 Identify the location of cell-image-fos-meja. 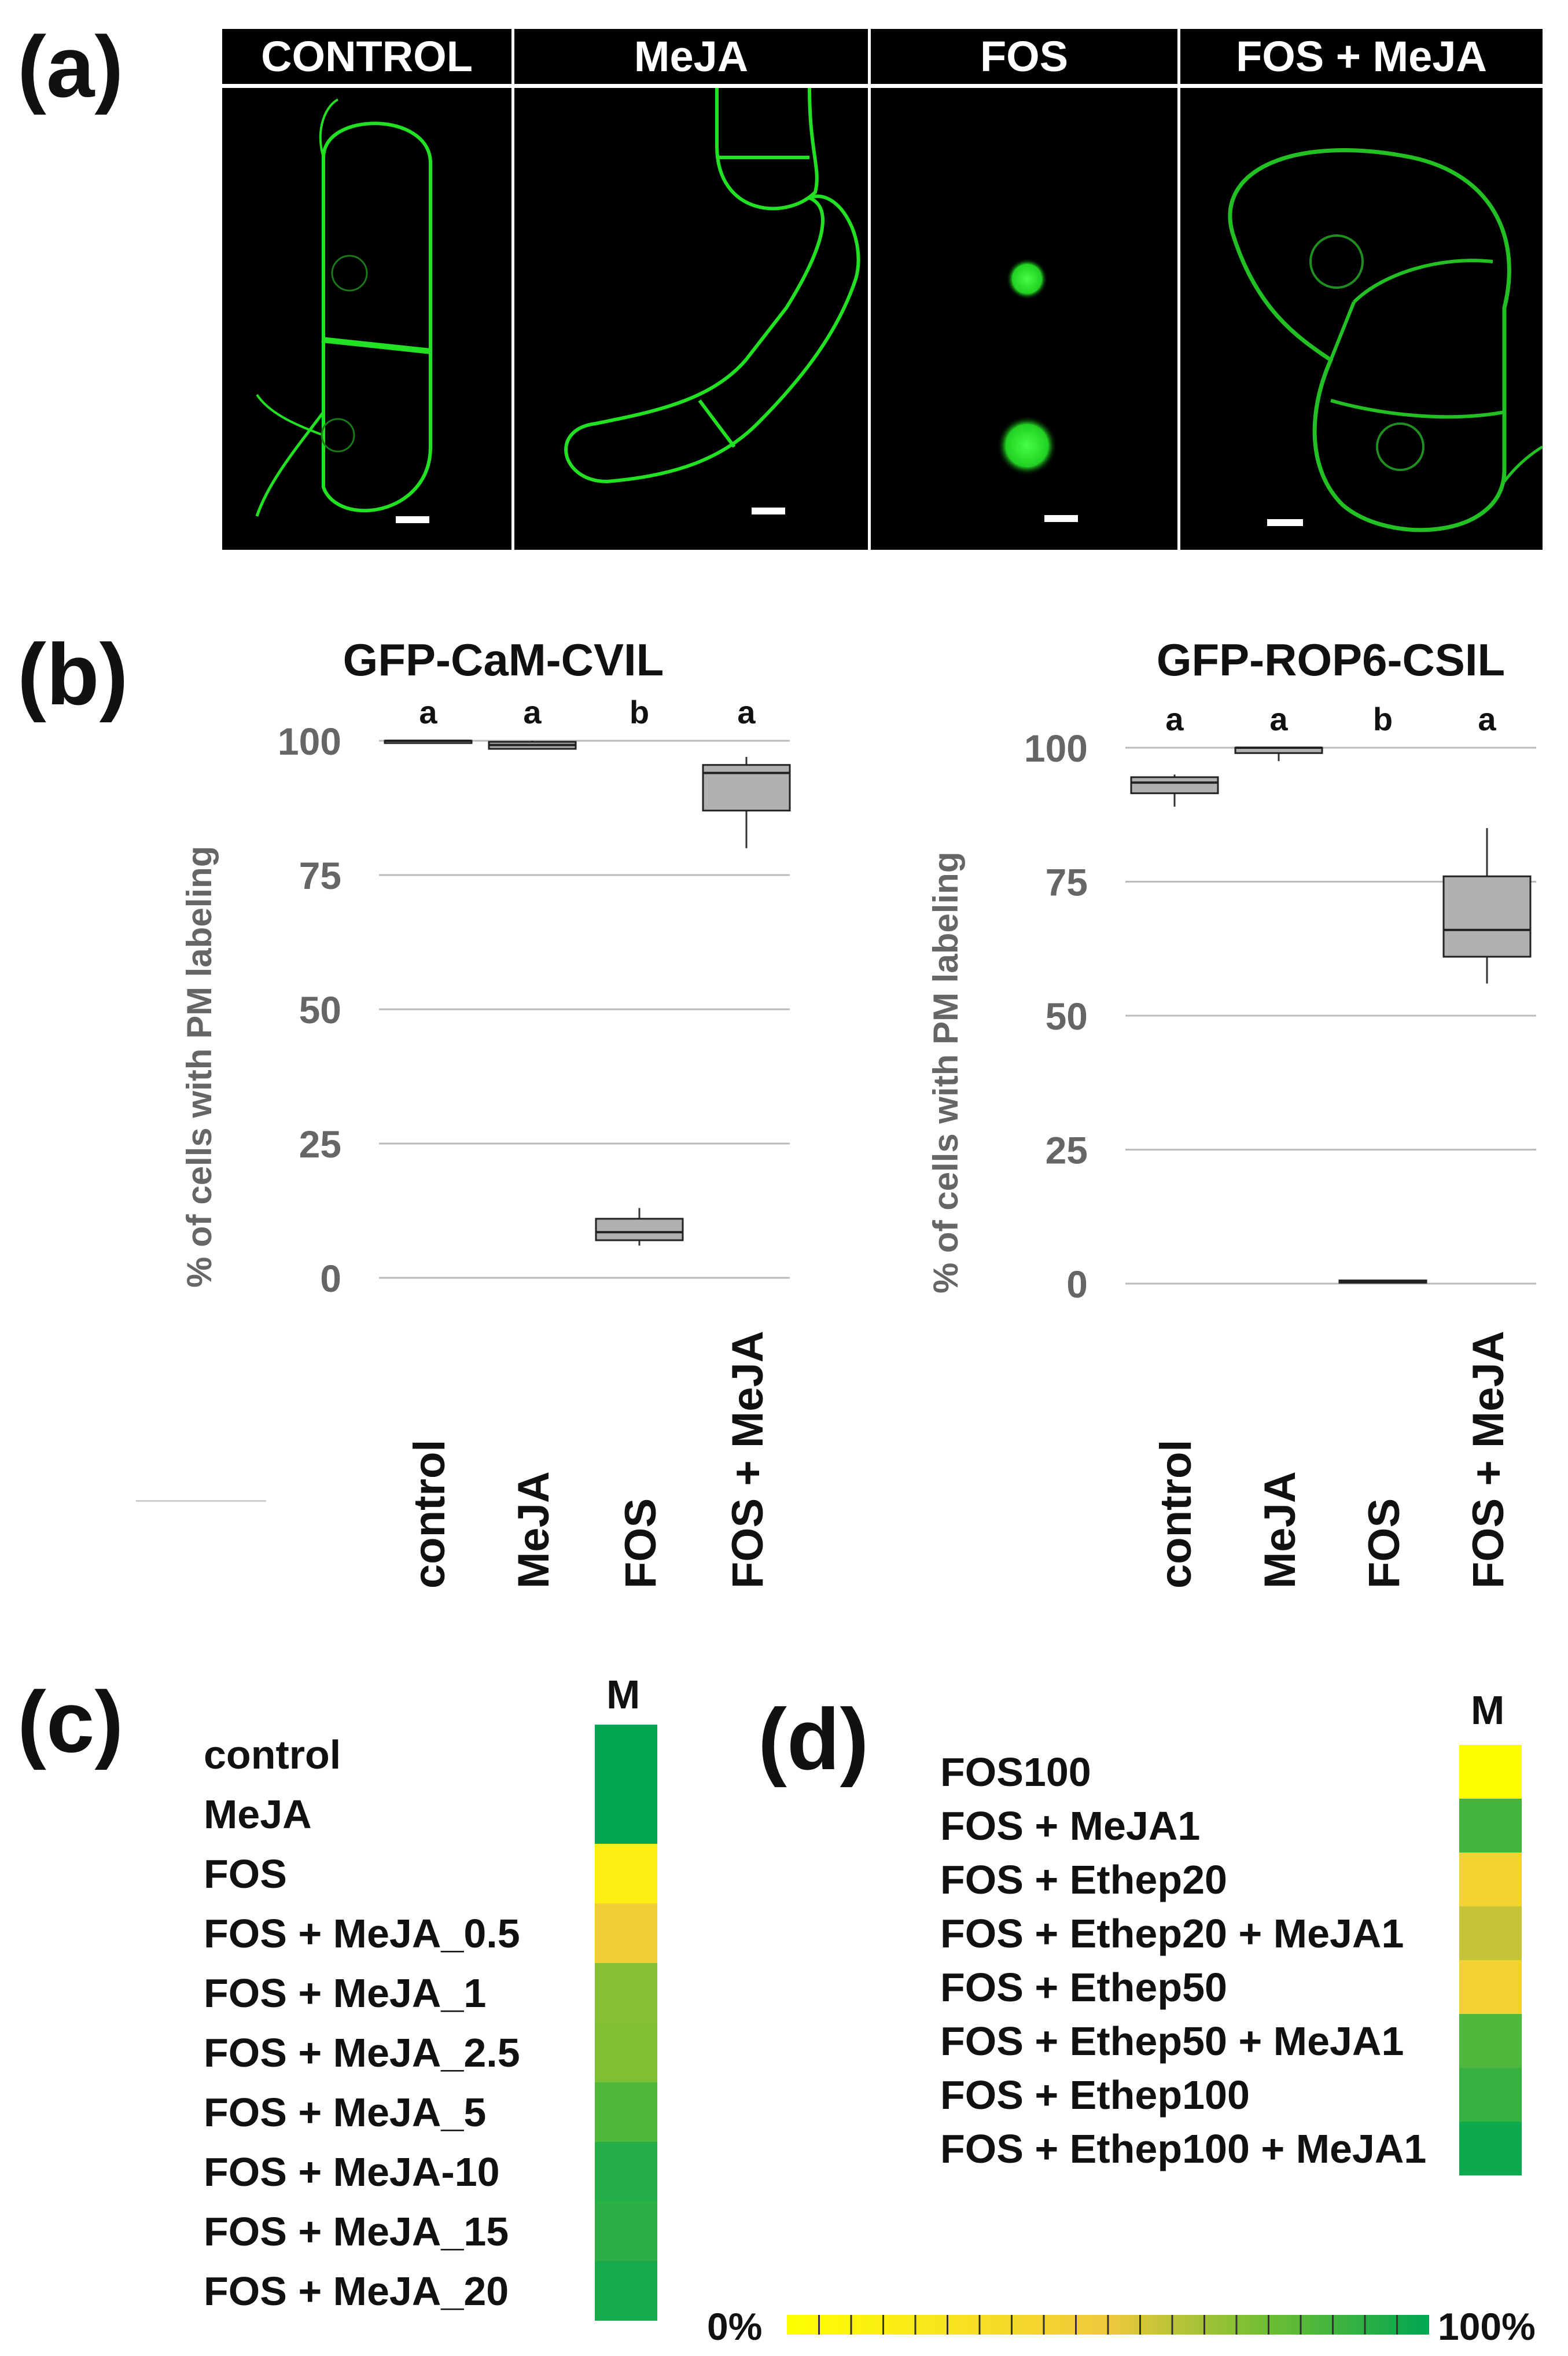
(1386, 340).